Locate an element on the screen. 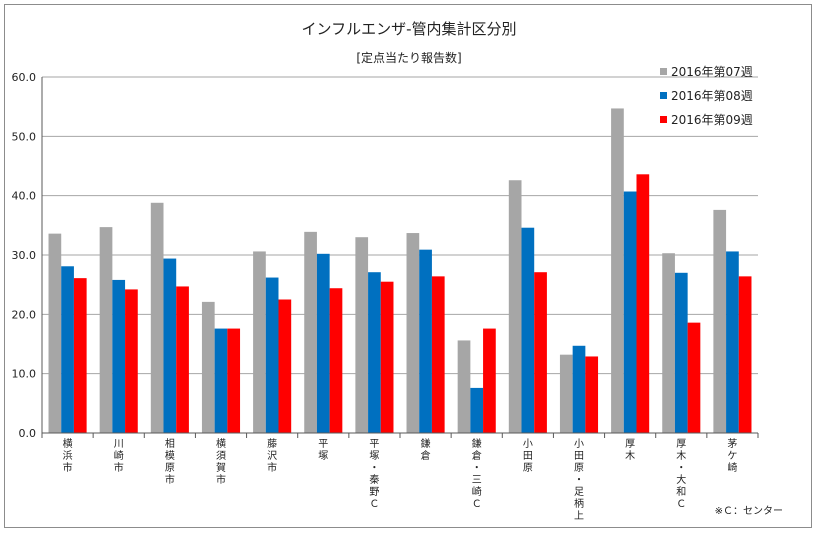  x-category-label: 小田原・足柄上 is located at coordinates (579, 480).